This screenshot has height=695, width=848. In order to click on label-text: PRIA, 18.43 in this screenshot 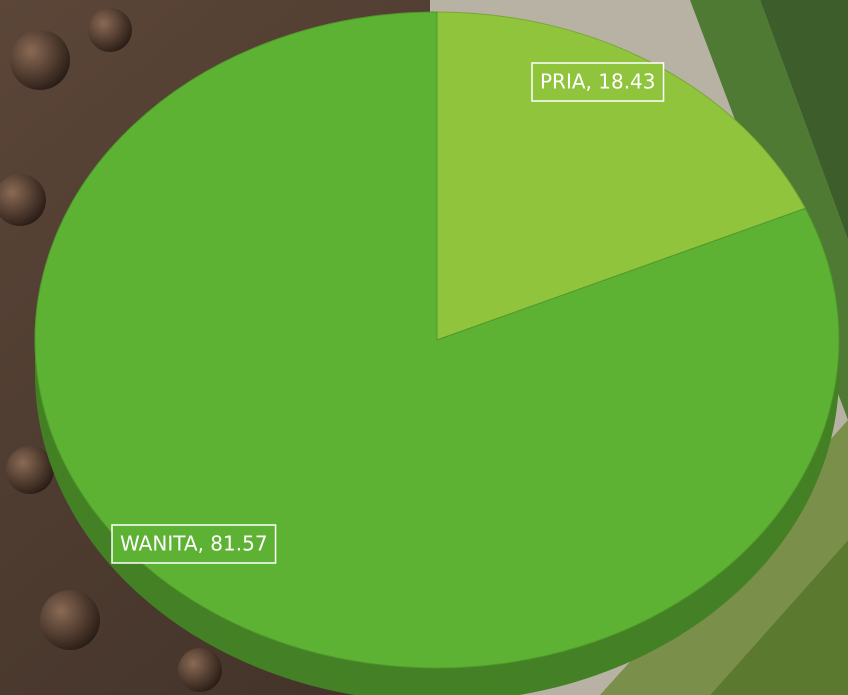, I will do `click(598, 82)`.